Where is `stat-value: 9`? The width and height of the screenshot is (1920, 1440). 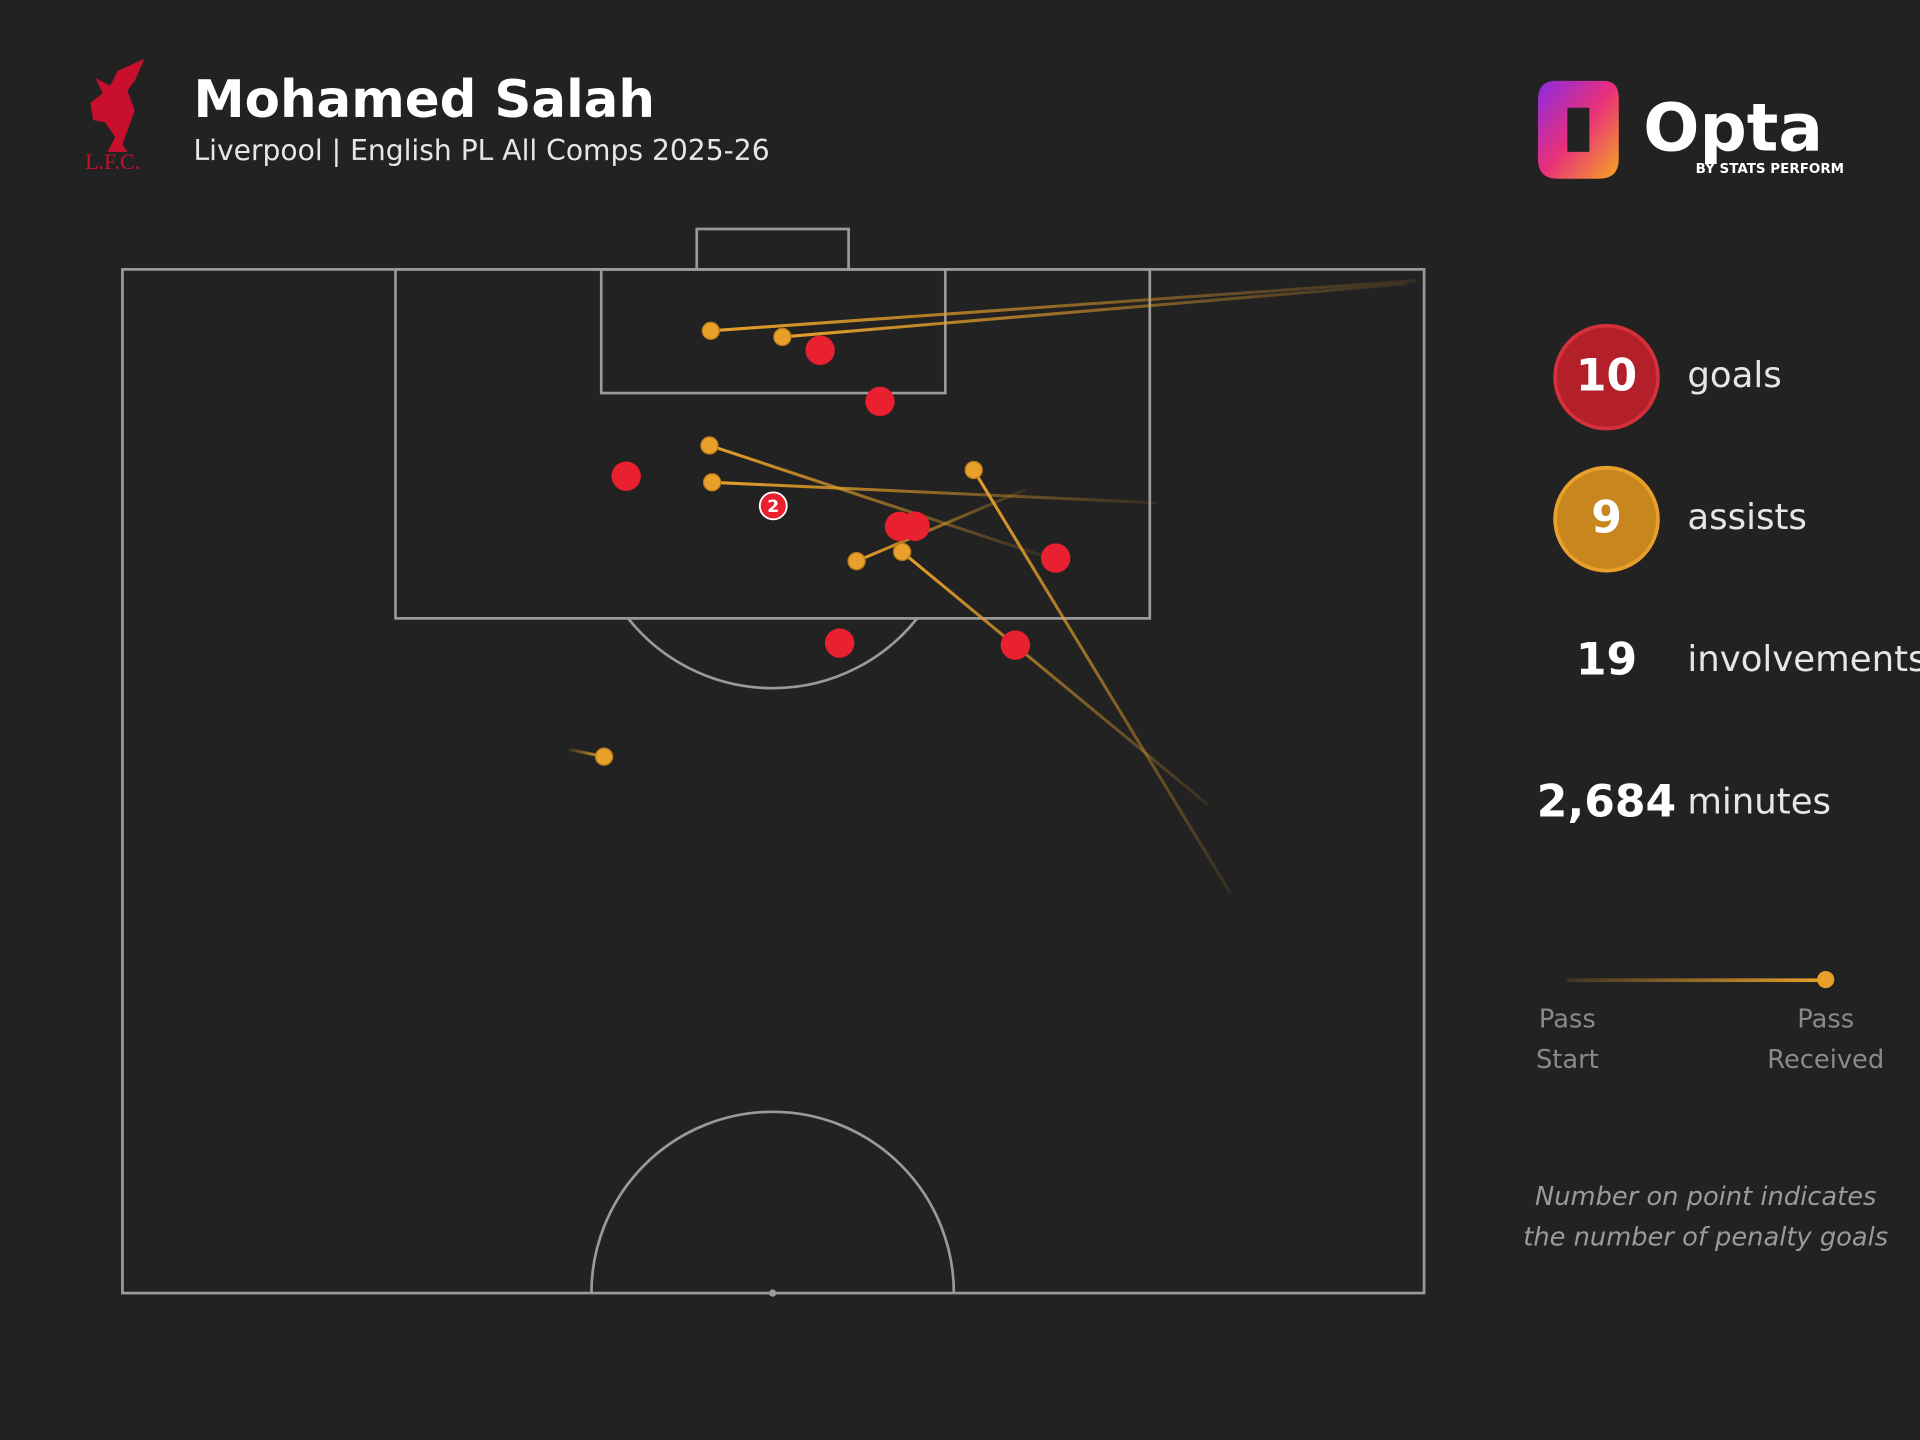
stat-value: 9 is located at coordinates (1606, 517).